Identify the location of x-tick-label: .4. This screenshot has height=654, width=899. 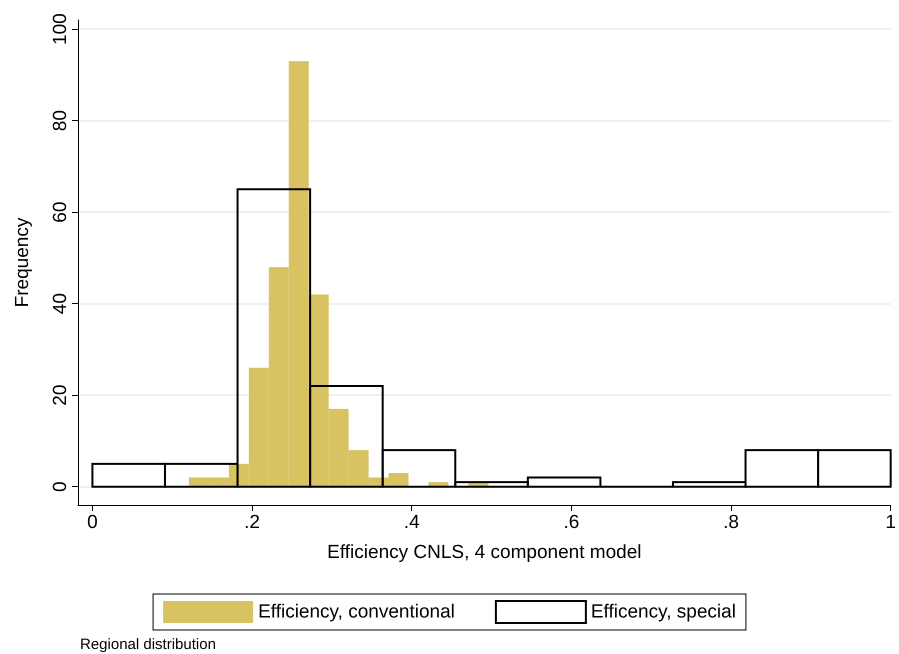
(412, 522).